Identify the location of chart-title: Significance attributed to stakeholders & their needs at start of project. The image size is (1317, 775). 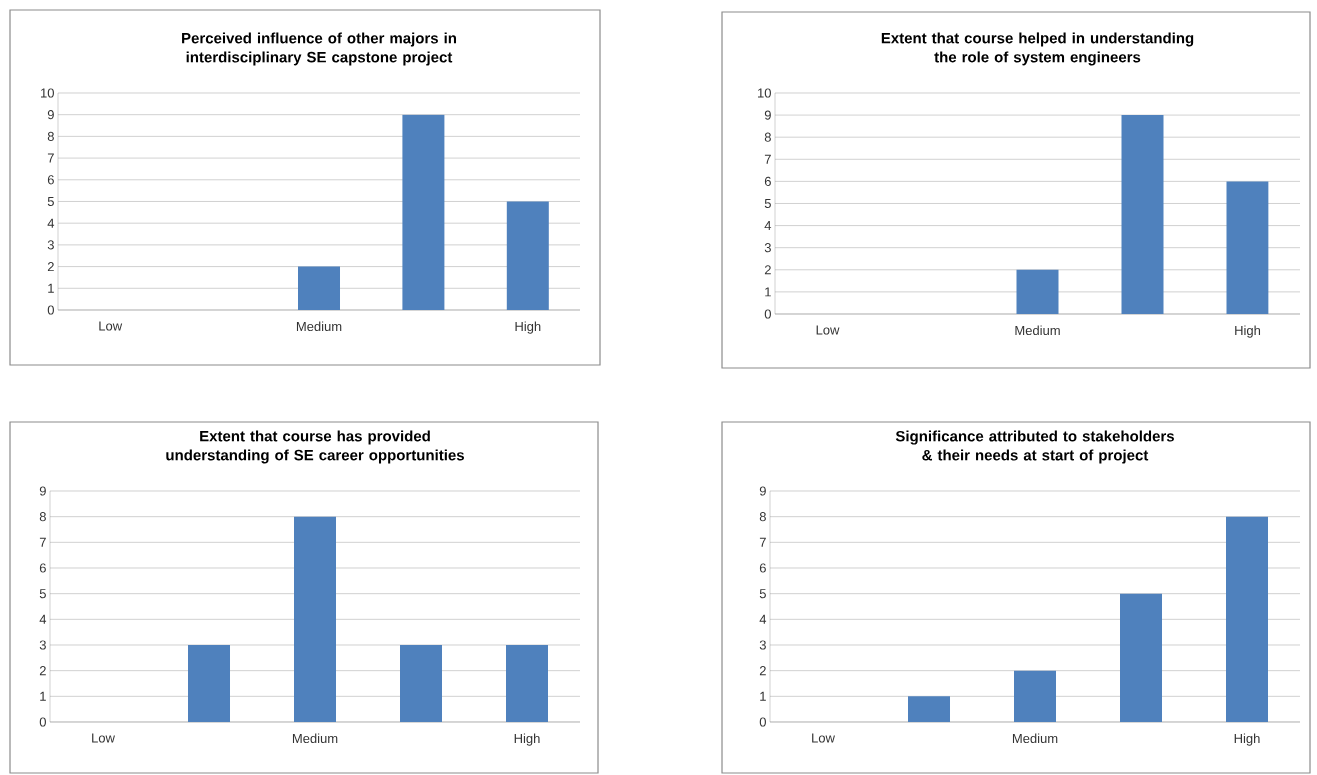
(1034, 447).